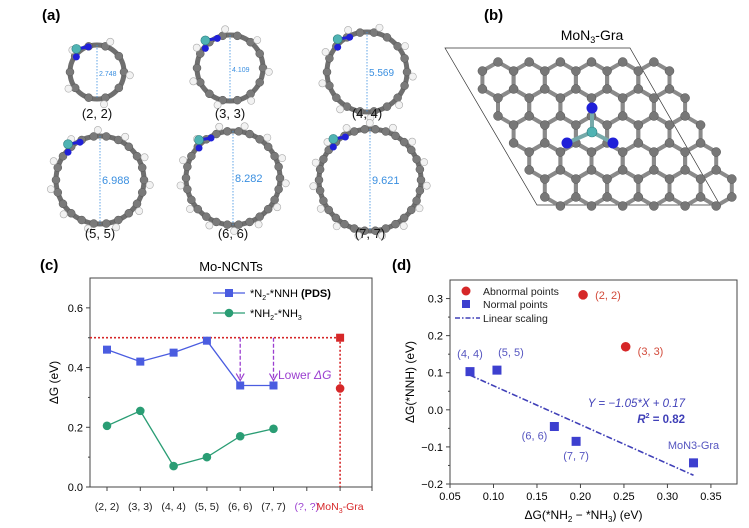  I want to click on diameter-label: 8.282, so click(249, 179).